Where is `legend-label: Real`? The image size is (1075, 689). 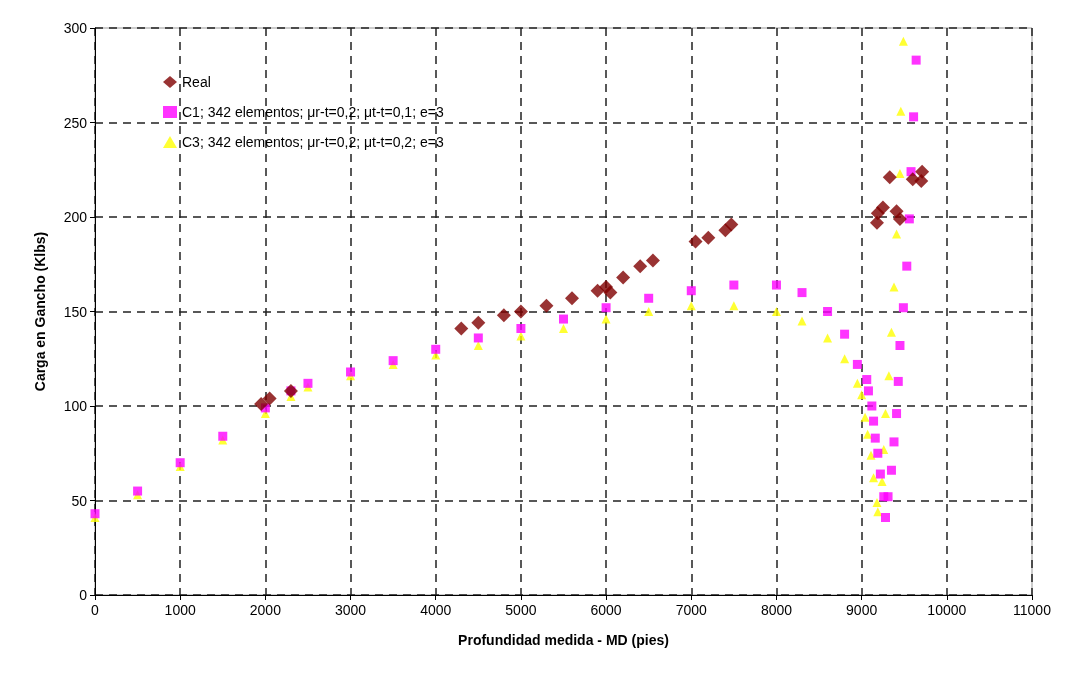 legend-label: Real is located at coordinates (196, 82).